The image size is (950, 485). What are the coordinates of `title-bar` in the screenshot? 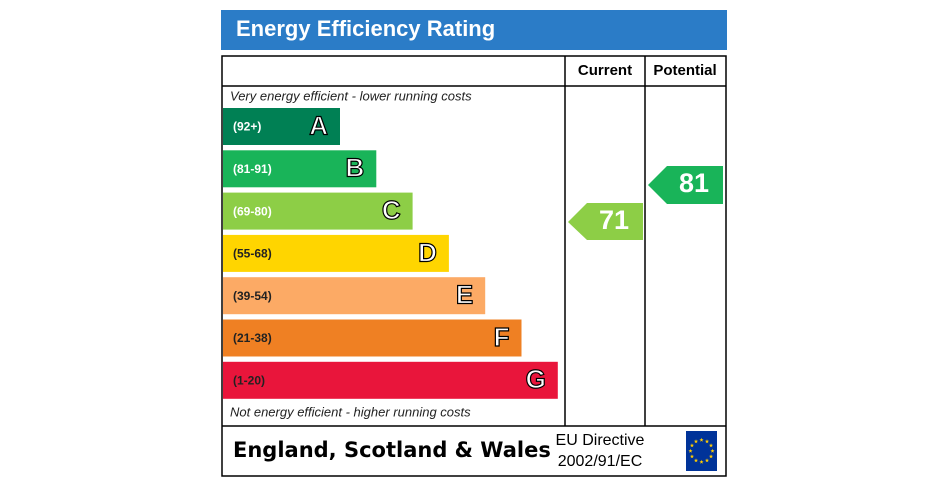 It's located at (474, 30).